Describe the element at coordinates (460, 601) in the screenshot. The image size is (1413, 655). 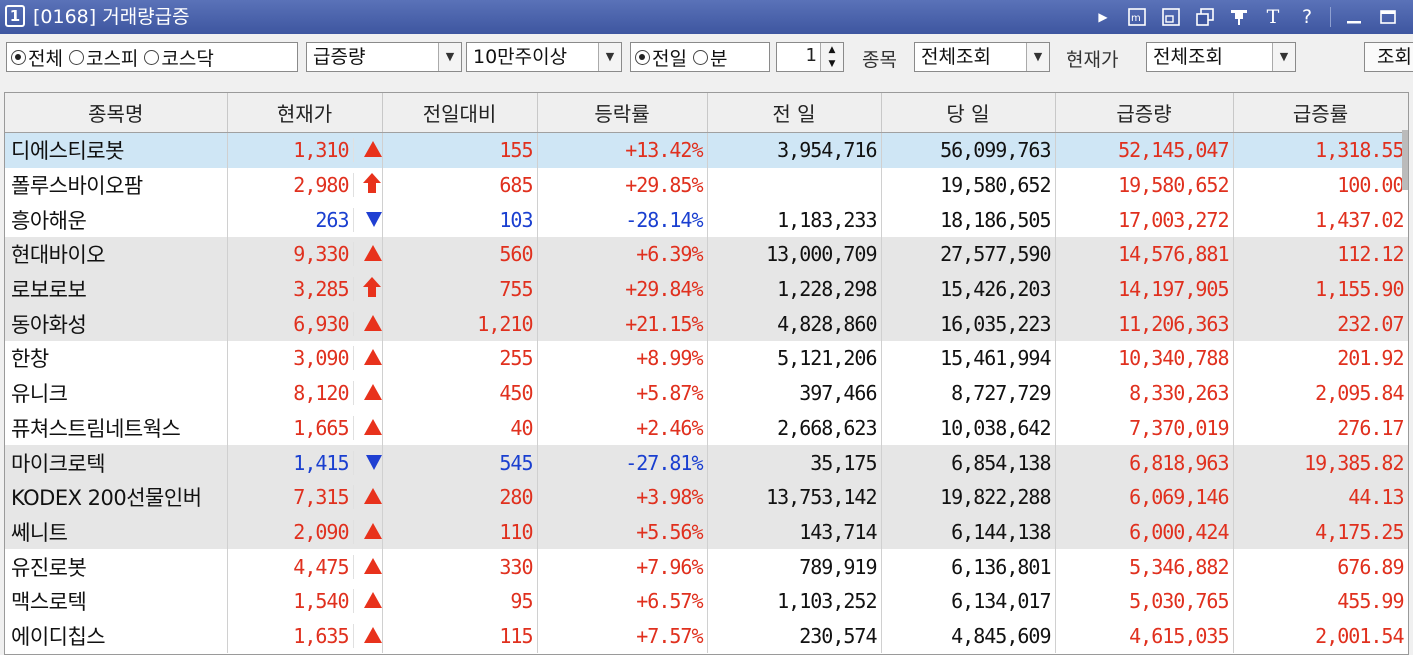
I see `change-cell: 95` at that location.